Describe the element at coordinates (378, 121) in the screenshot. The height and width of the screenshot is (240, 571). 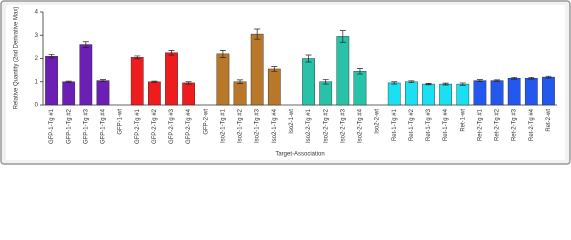
I see `x-tick-label: Iso2-2-wt` at that location.